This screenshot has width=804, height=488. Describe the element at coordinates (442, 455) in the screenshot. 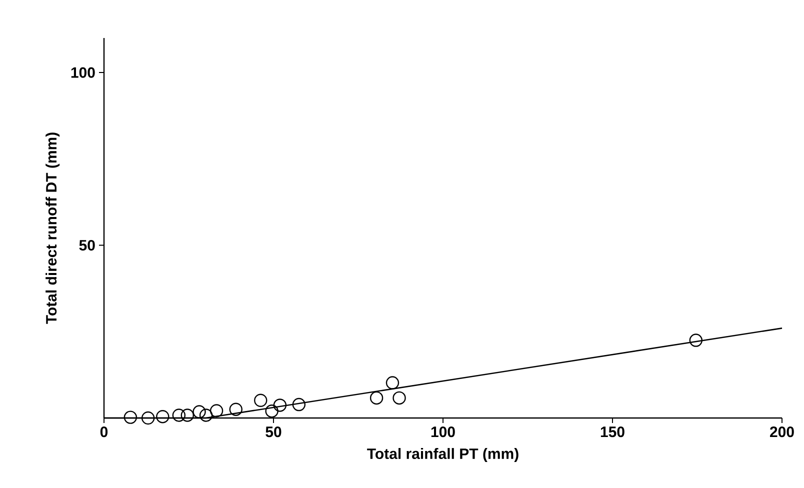

I see `x-axis-title: Total rainfall PT (mm)` at that location.